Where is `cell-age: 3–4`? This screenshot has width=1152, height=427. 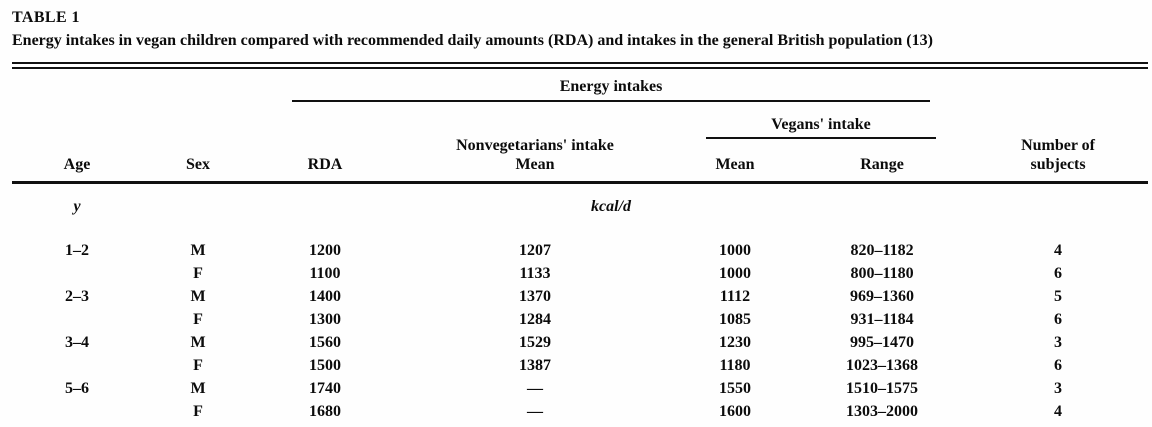
cell-age: 3–4 is located at coordinates (77, 342).